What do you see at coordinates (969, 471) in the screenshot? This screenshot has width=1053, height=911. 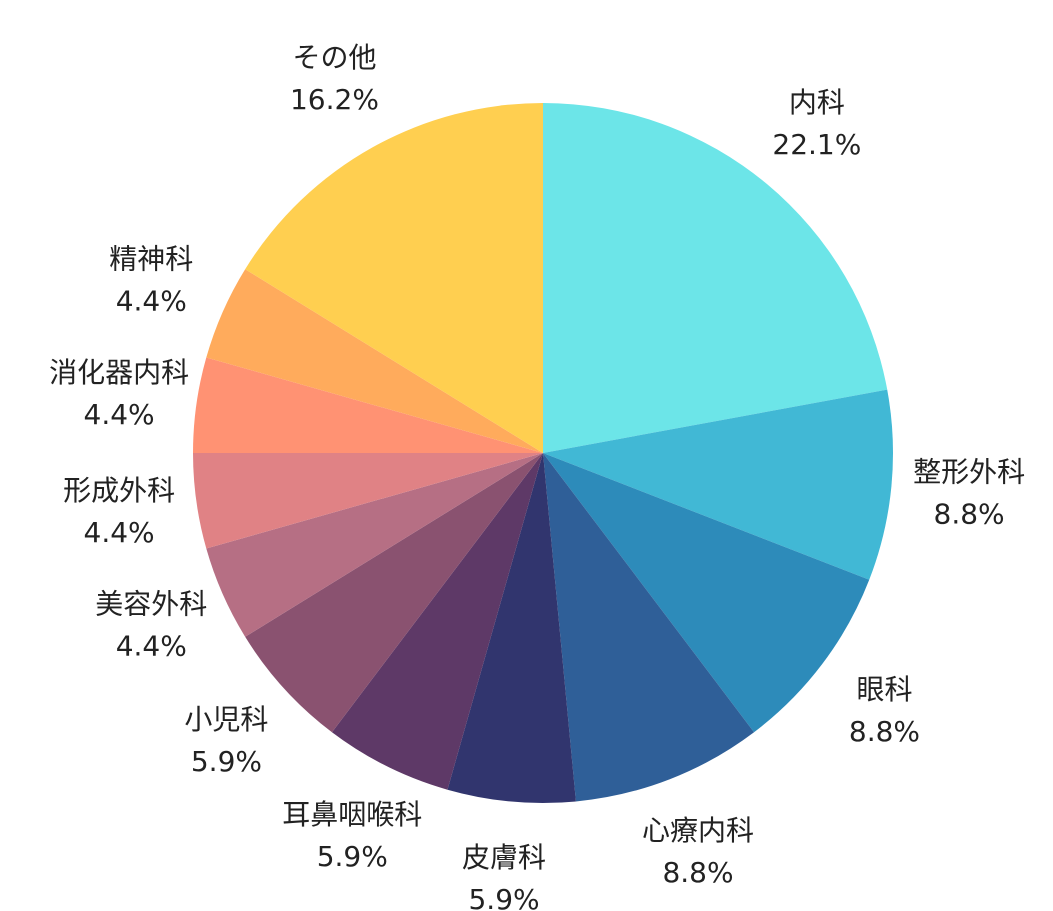 I see `slice-label: 整形外科` at bounding box center [969, 471].